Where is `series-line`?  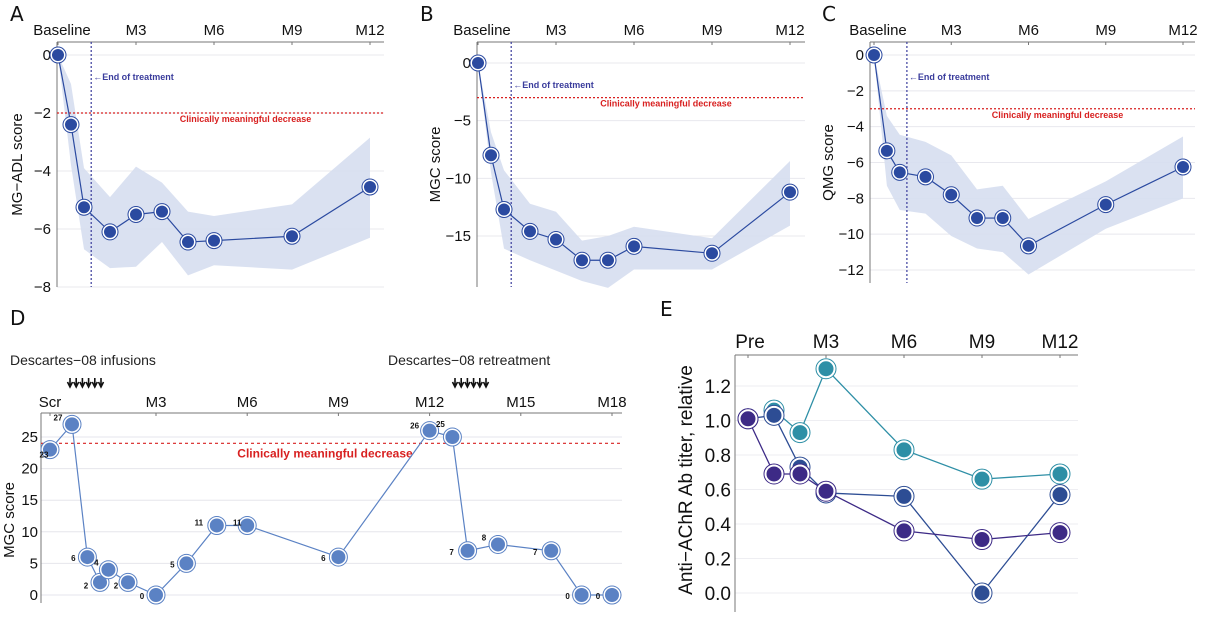 series-line is located at coordinates (1028, 150).